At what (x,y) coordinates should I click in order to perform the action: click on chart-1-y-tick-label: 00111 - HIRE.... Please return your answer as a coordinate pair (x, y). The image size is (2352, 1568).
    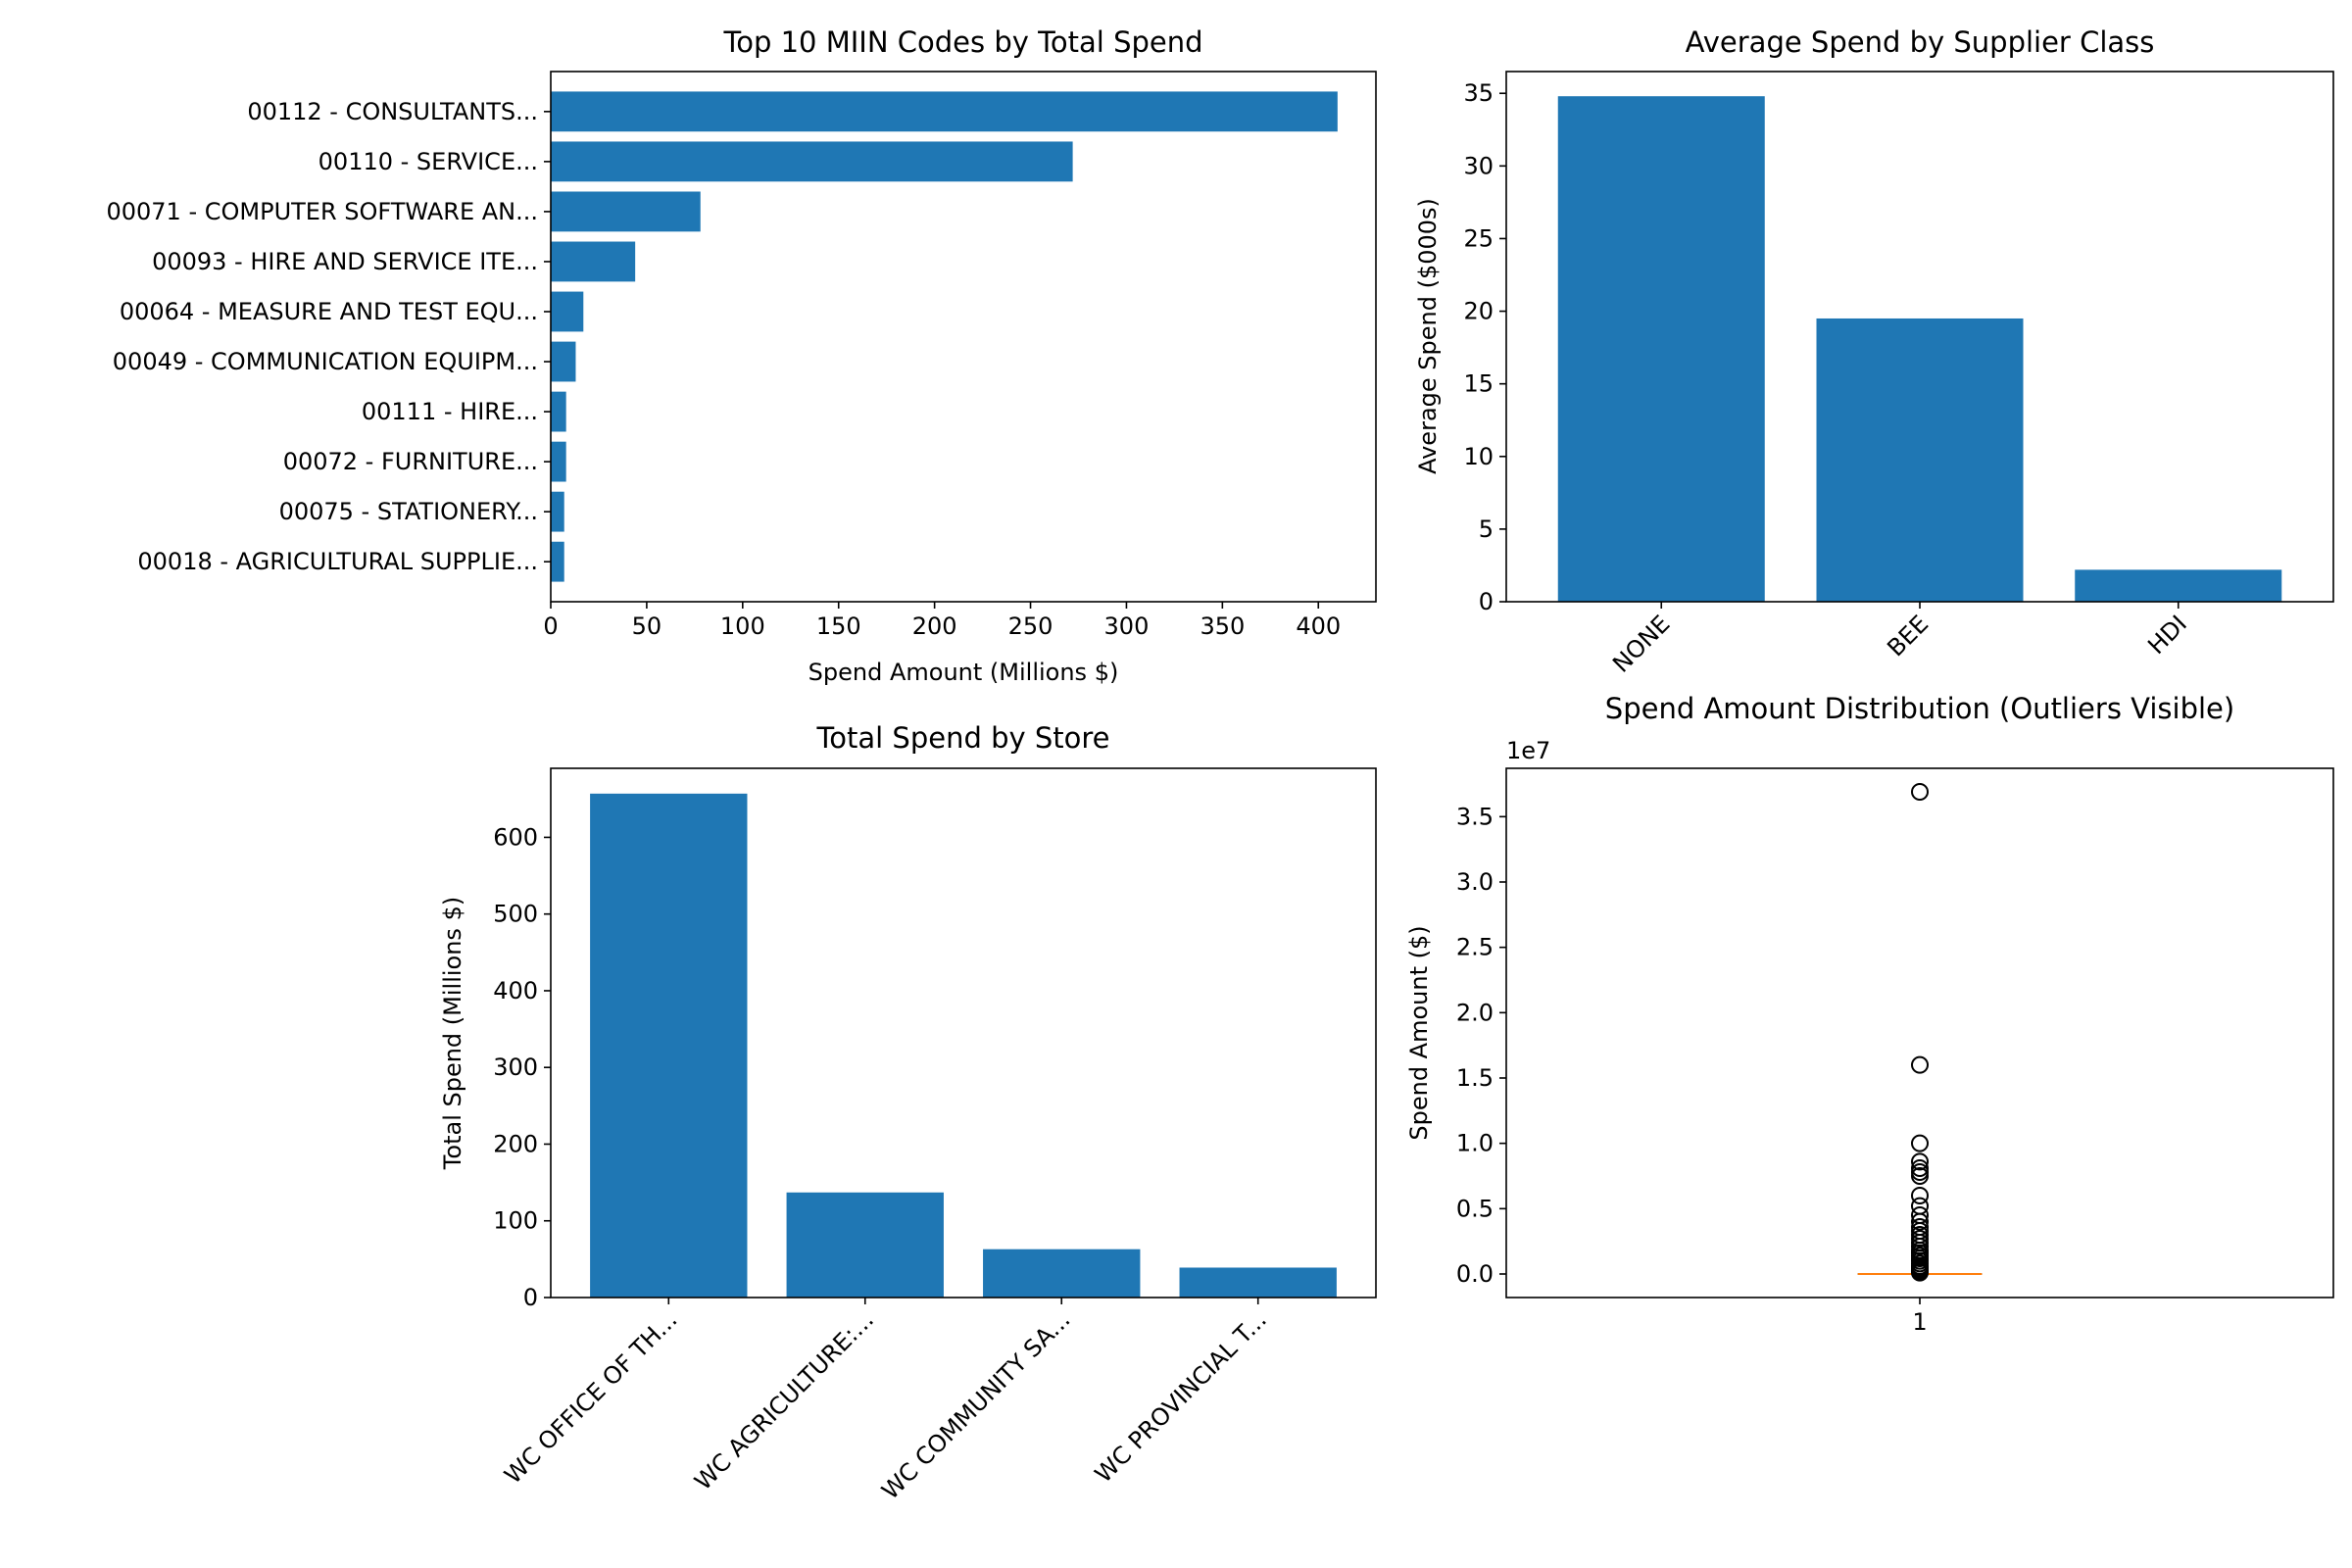
    Looking at the image, I should click on (450, 411).